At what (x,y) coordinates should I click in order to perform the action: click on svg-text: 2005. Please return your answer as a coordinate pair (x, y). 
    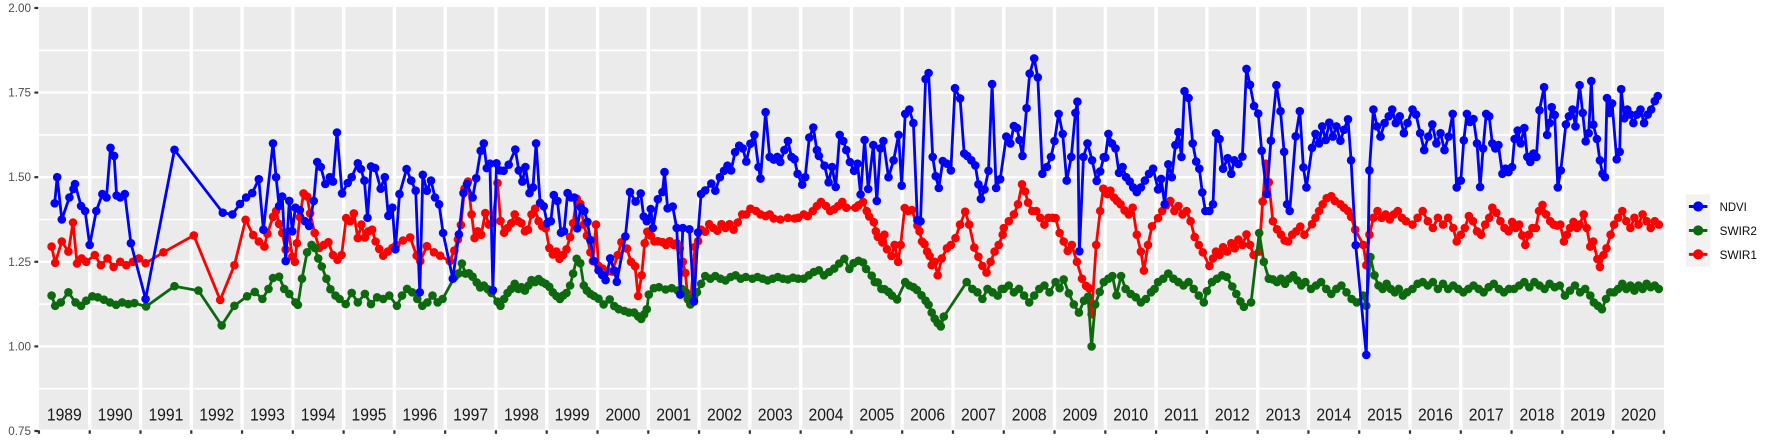
    Looking at the image, I should click on (876, 415).